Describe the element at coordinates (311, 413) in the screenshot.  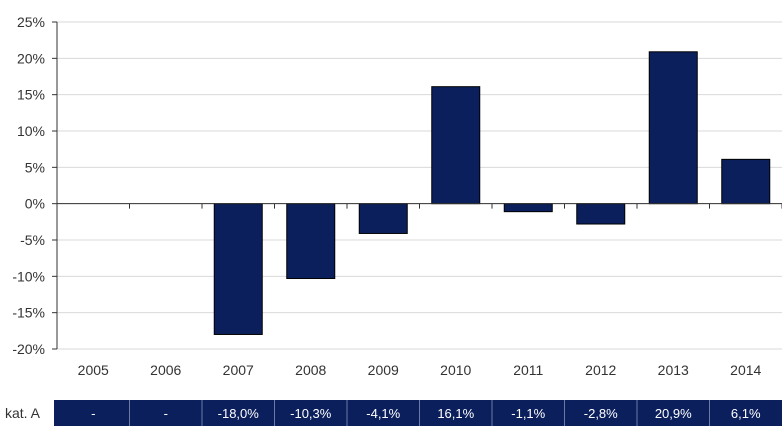
I see `table-cell: -10,3%` at that location.